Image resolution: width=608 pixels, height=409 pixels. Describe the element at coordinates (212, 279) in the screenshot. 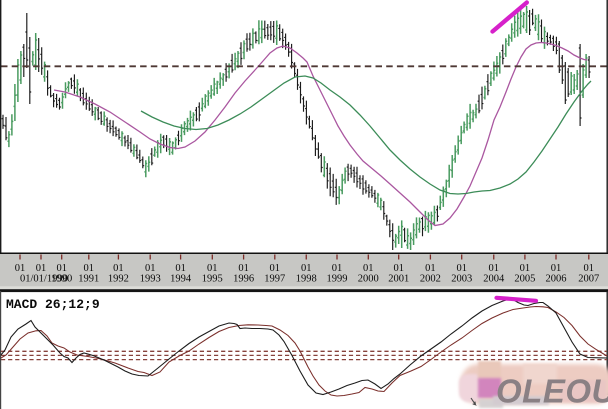

I see `svg-text: 1995` at that location.